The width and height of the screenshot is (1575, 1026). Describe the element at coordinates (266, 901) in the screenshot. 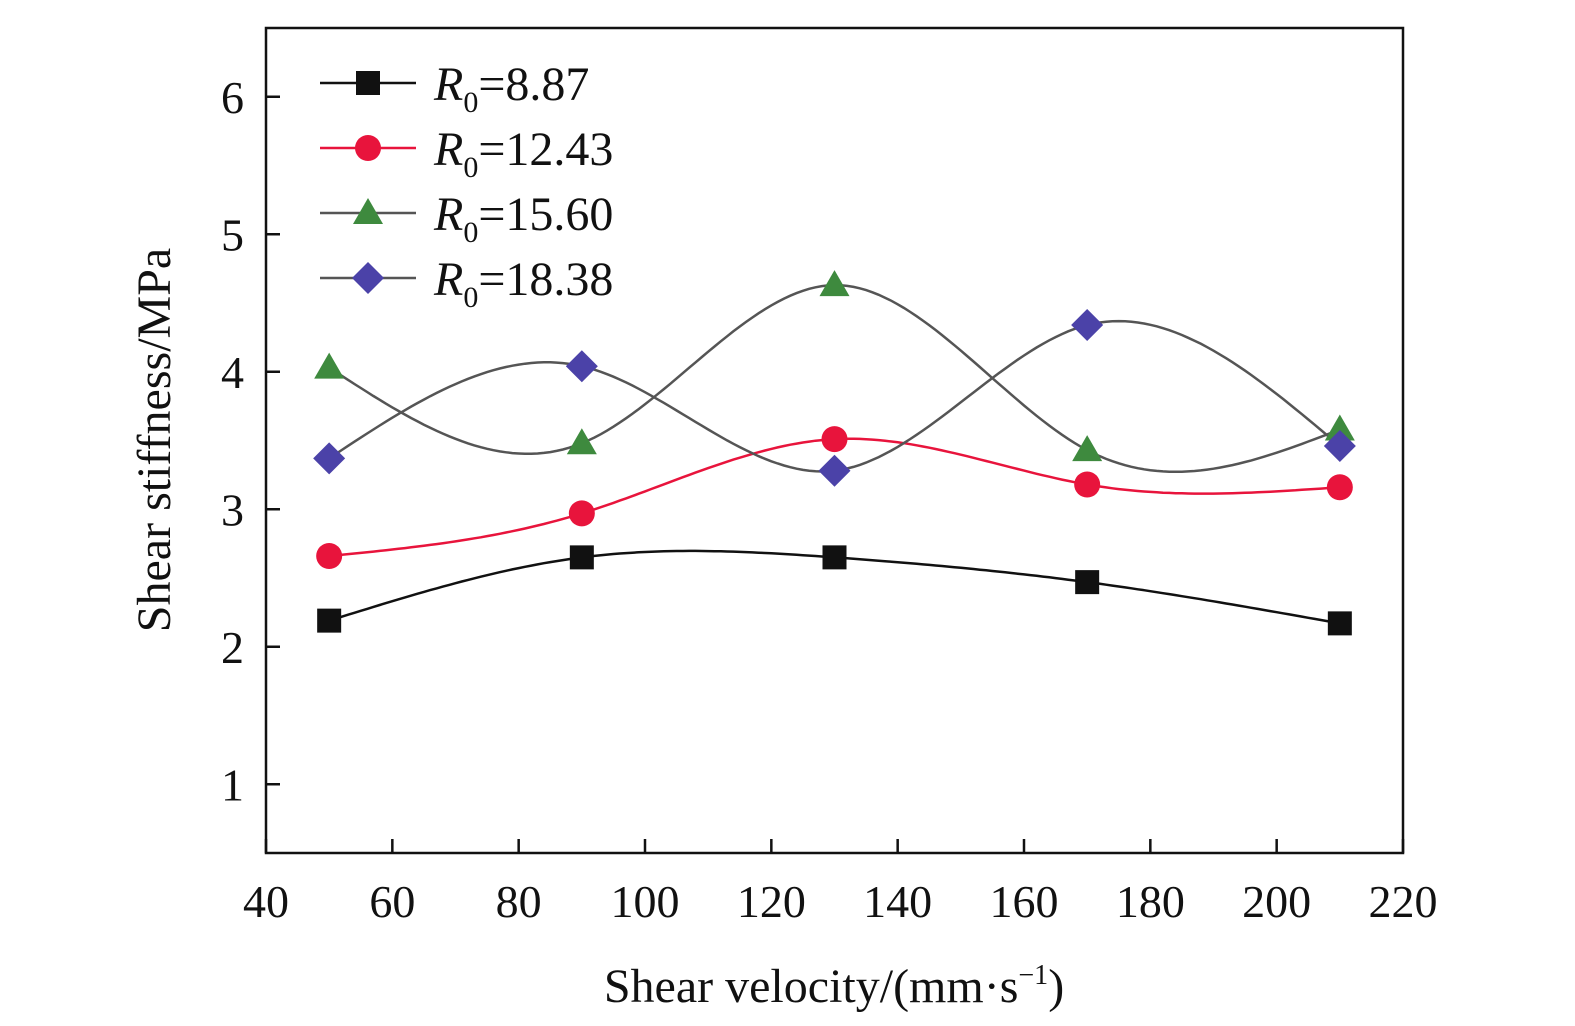

I see `x-tick-label: 40` at that location.